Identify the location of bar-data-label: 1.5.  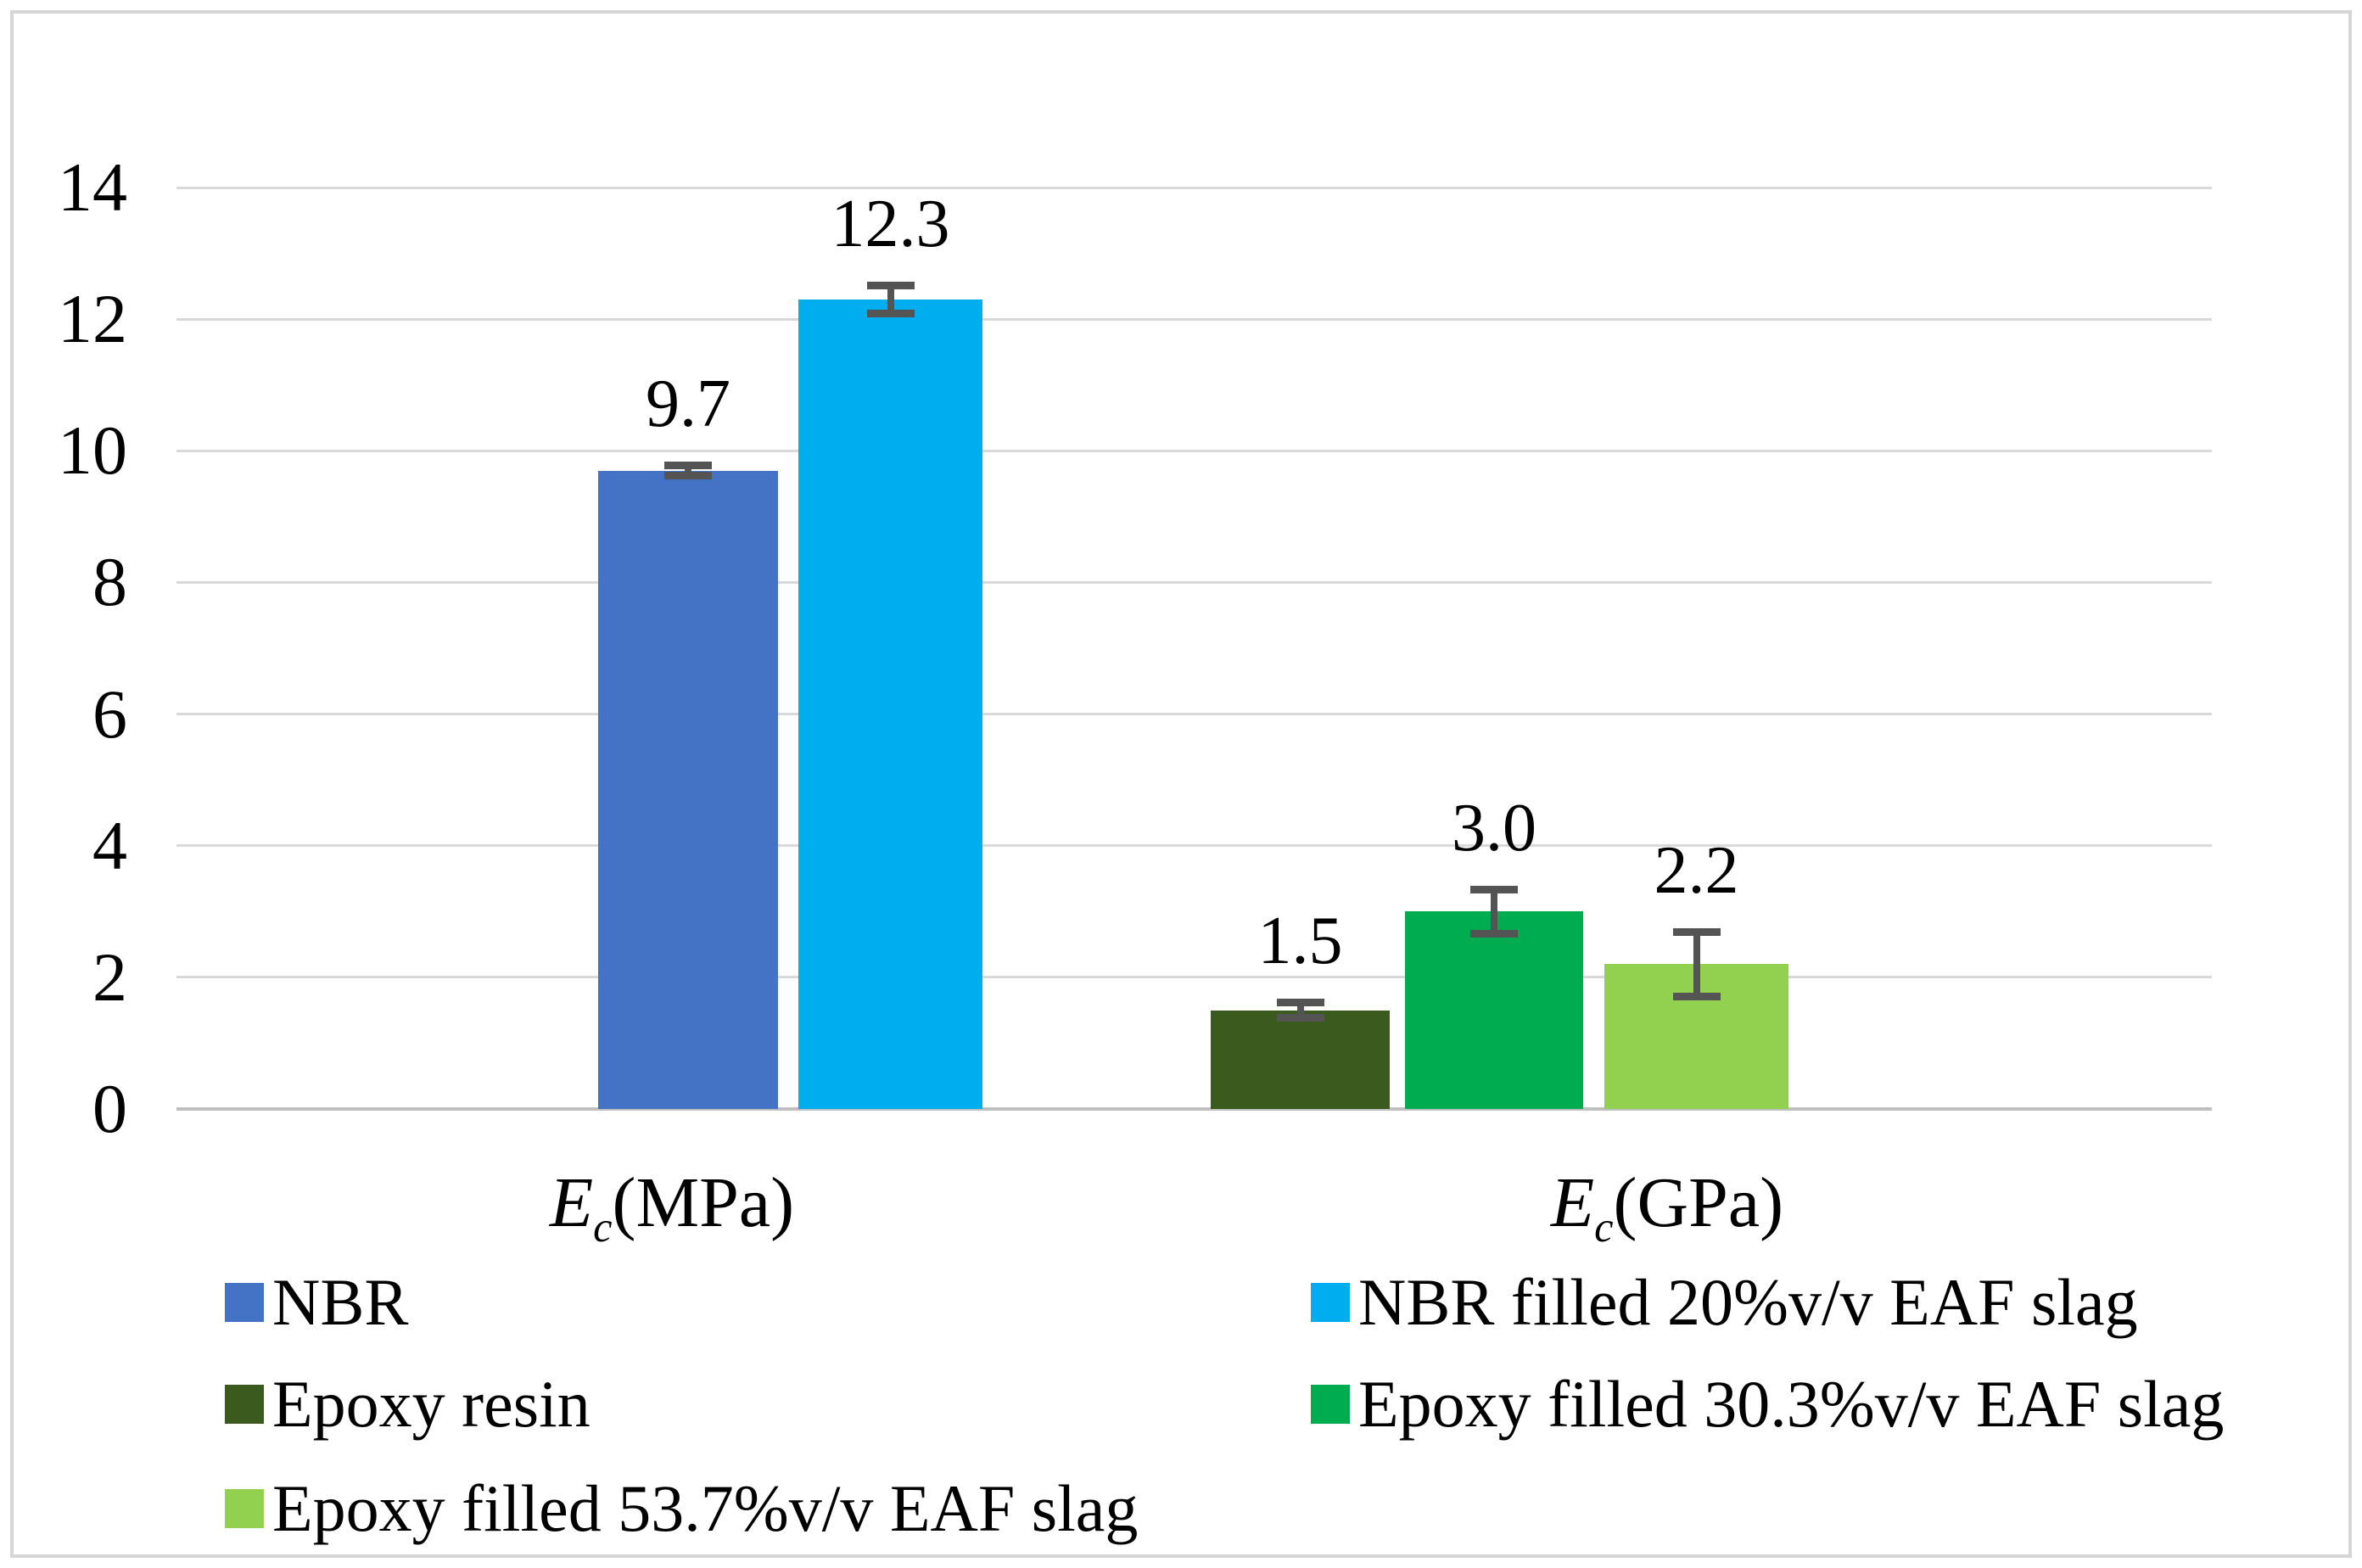
(1300, 941).